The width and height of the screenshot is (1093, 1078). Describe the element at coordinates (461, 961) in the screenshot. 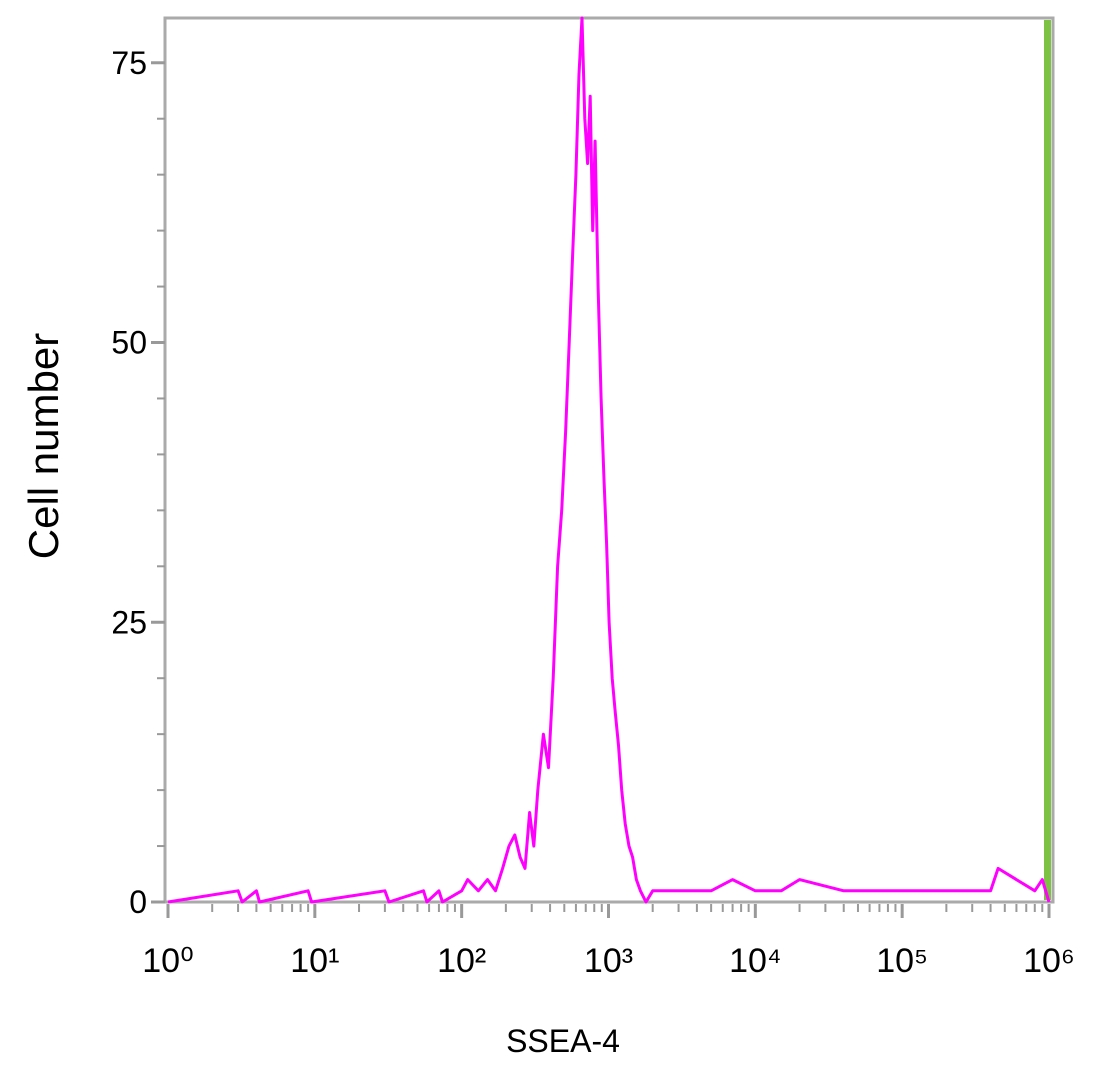

I see `x-tick-label: 10²` at that location.